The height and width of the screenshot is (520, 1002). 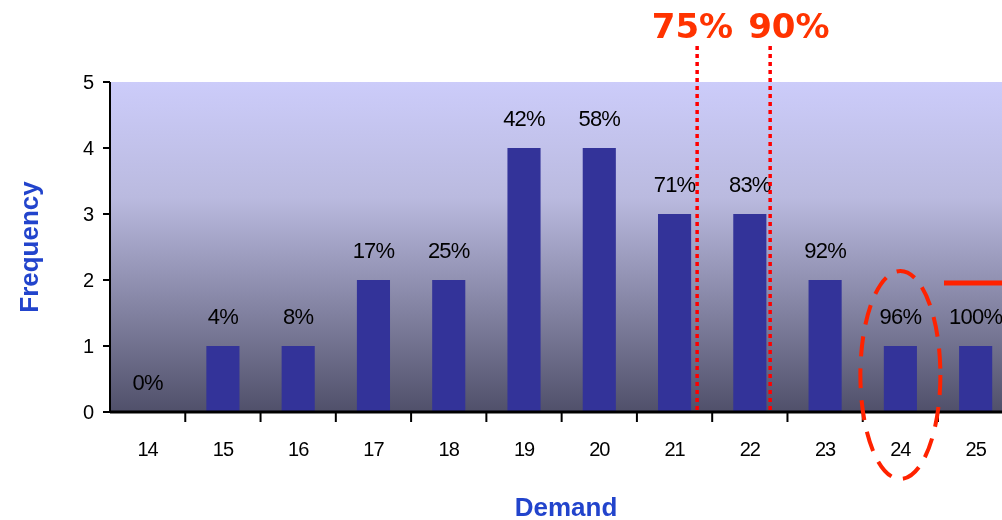 What do you see at coordinates (599, 118) in the screenshot?
I see `annotation: 58%` at bounding box center [599, 118].